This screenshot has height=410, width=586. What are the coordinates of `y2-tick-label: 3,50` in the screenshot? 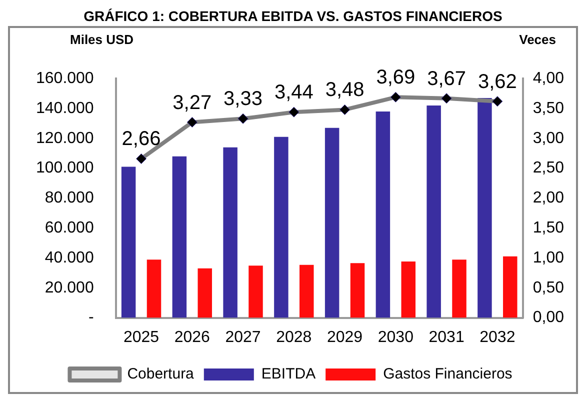 It's located at (548, 108).